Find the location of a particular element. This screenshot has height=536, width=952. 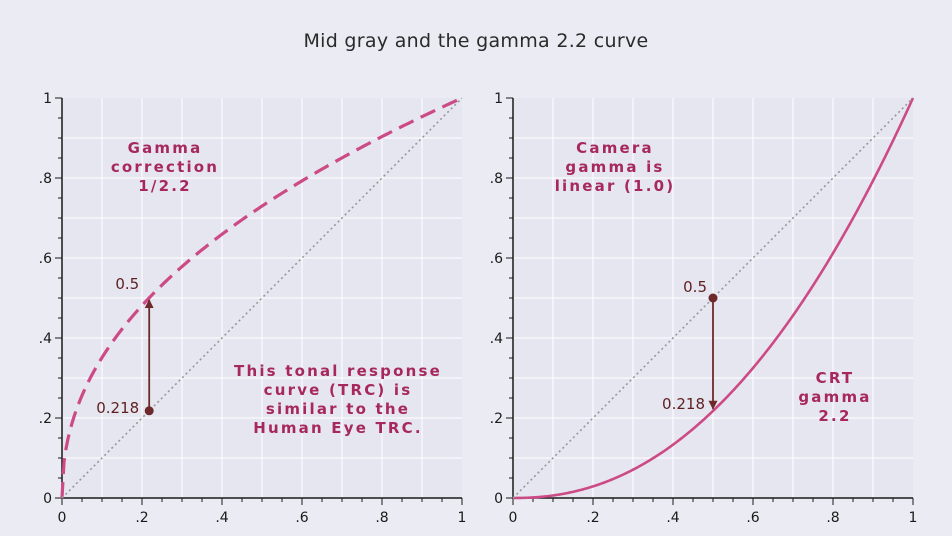

annotation-text: Gamma is located at coordinates (165, 148).